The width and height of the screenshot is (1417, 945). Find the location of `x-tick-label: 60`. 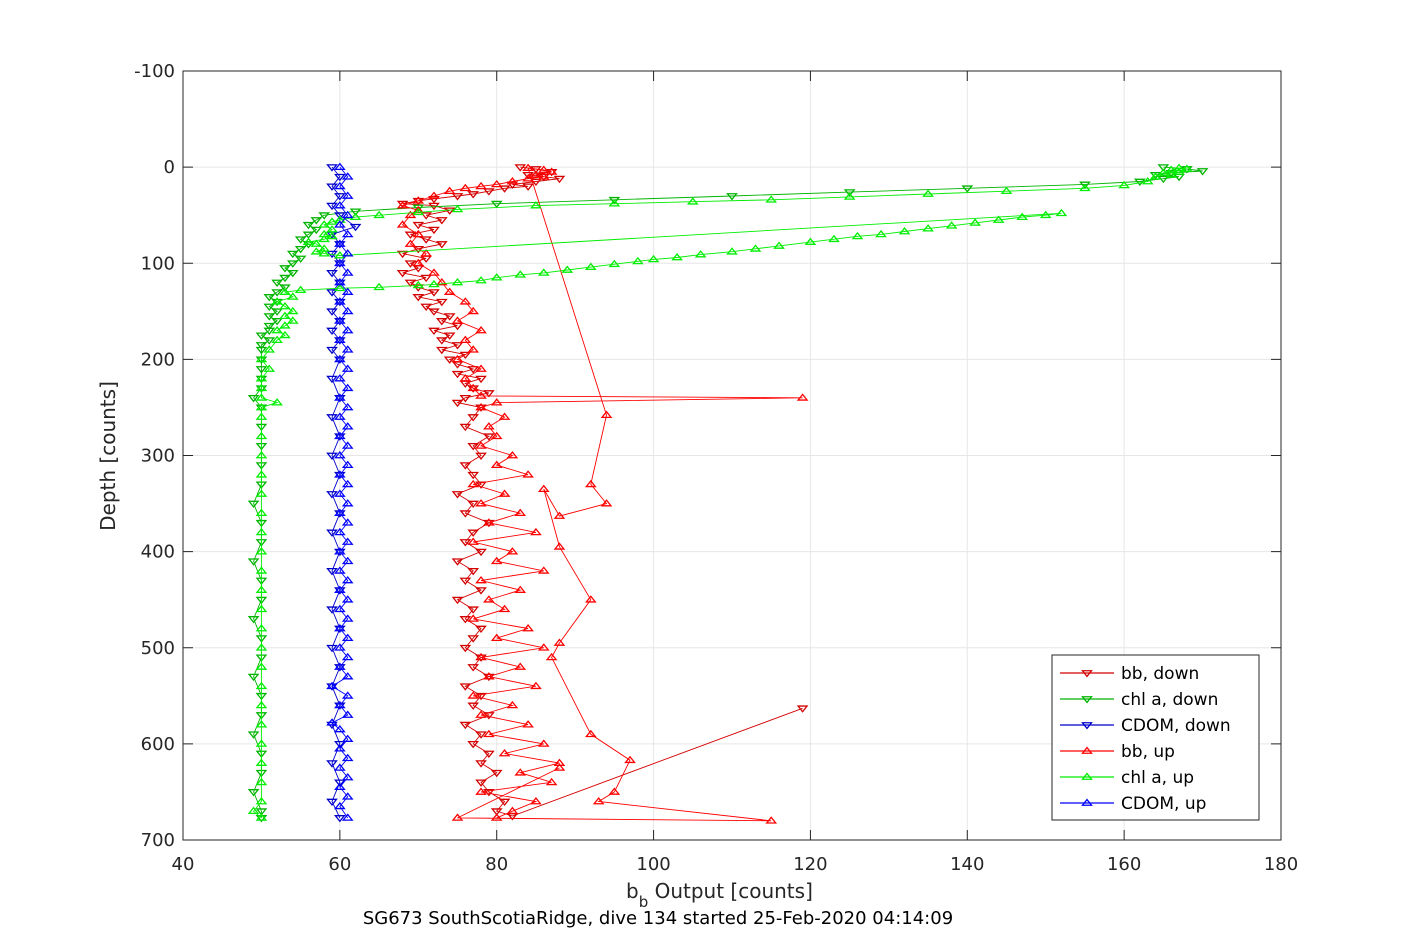

x-tick-label: 60 is located at coordinates (339, 864).